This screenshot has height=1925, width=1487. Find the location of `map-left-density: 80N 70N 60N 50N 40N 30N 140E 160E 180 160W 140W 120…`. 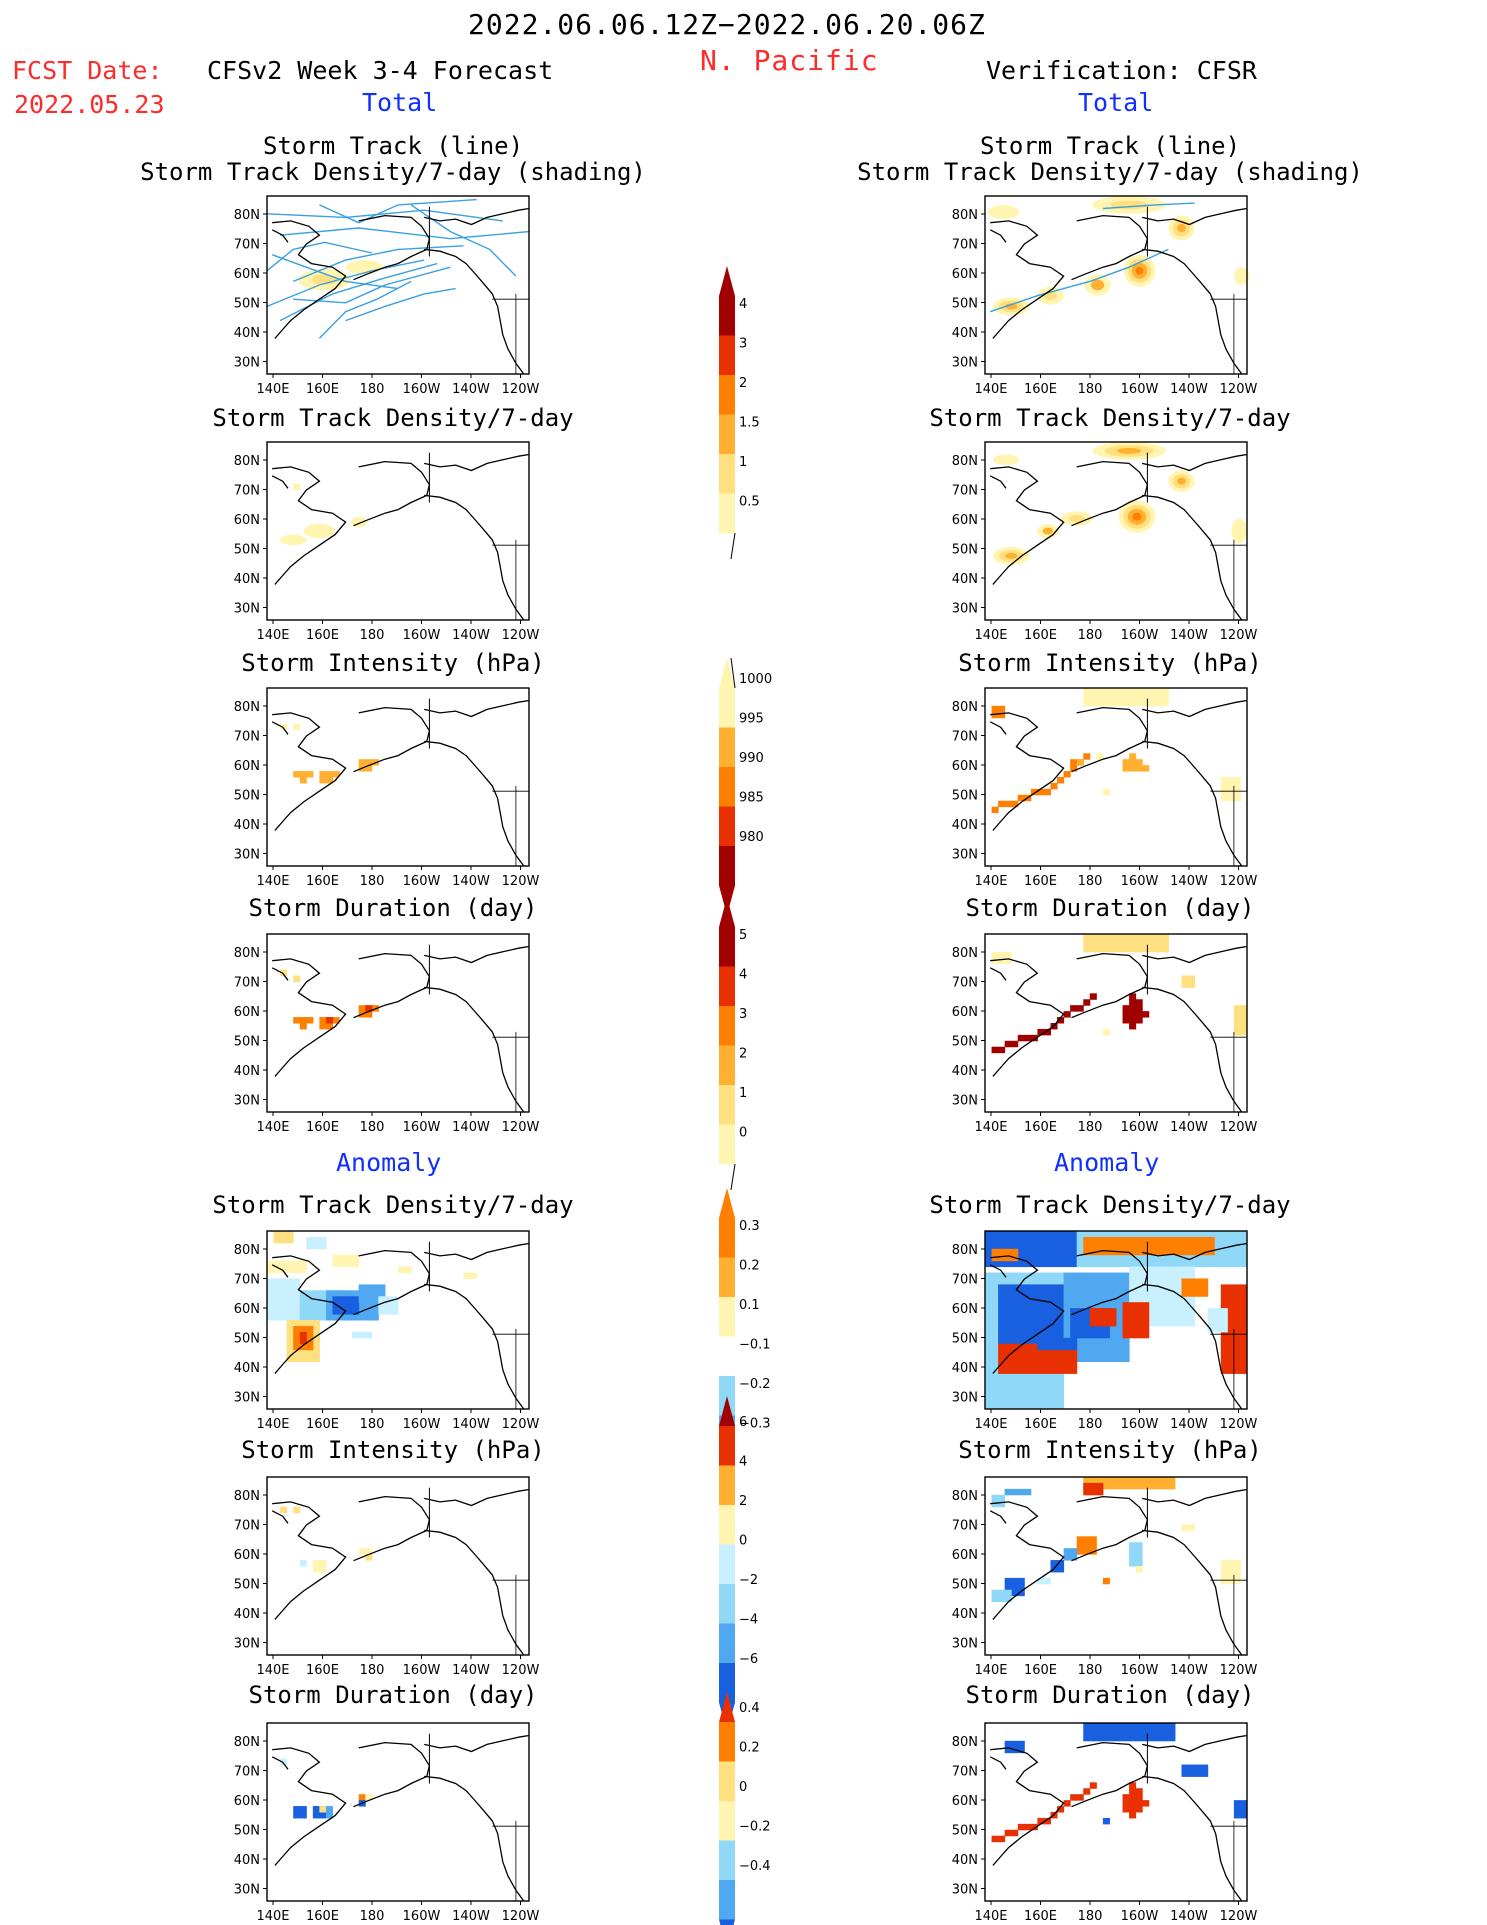

map-left-density: 80N 70N 60N 50N 40N 30N 140E 160E 180 160W 140W 120… is located at coordinates (386, 542).